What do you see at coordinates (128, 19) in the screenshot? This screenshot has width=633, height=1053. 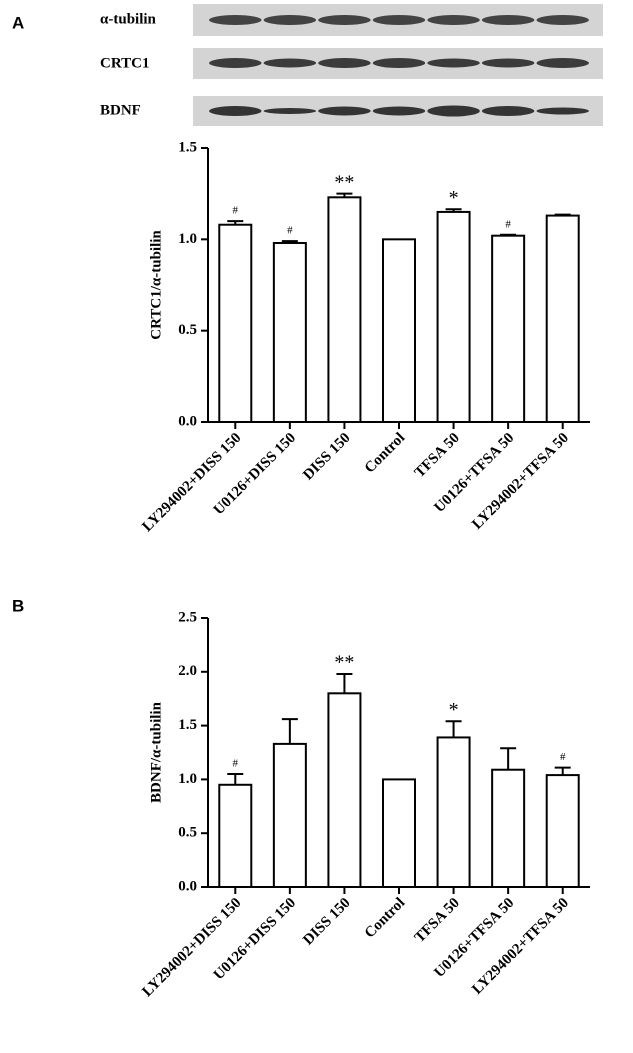 I see `blot-label: α-tubilin` at bounding box center [128, 19].